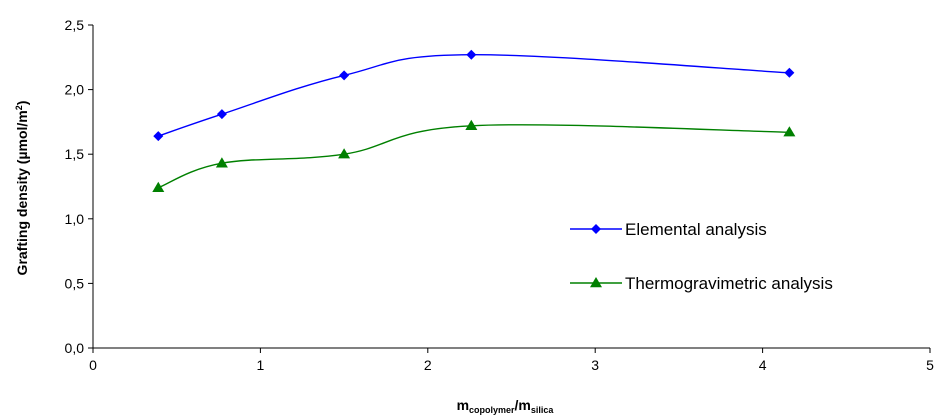 The width and height of the screenshot is (936, 417). I want to click on y-axis-title-end: ), so click(22, 103).